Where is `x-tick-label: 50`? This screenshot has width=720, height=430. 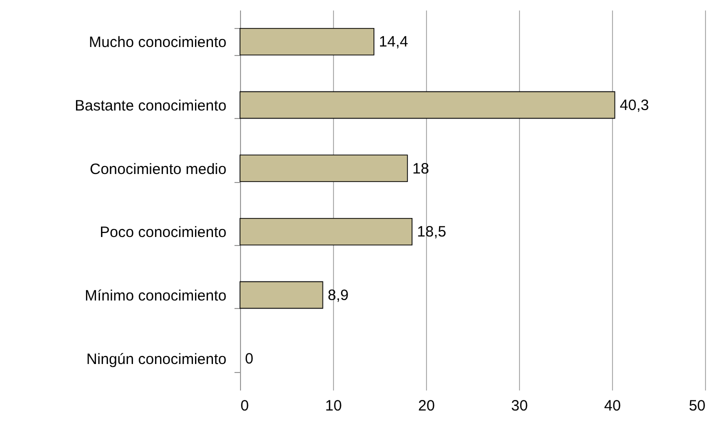
x-tick-label: 50 is located at coordinates (697, 406).